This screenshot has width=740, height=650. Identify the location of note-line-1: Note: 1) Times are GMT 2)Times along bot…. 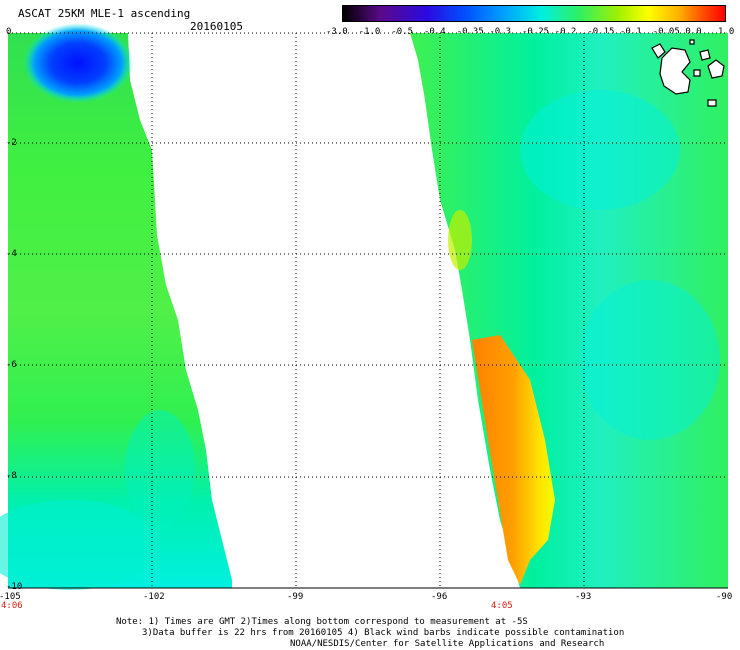
(322, 622).